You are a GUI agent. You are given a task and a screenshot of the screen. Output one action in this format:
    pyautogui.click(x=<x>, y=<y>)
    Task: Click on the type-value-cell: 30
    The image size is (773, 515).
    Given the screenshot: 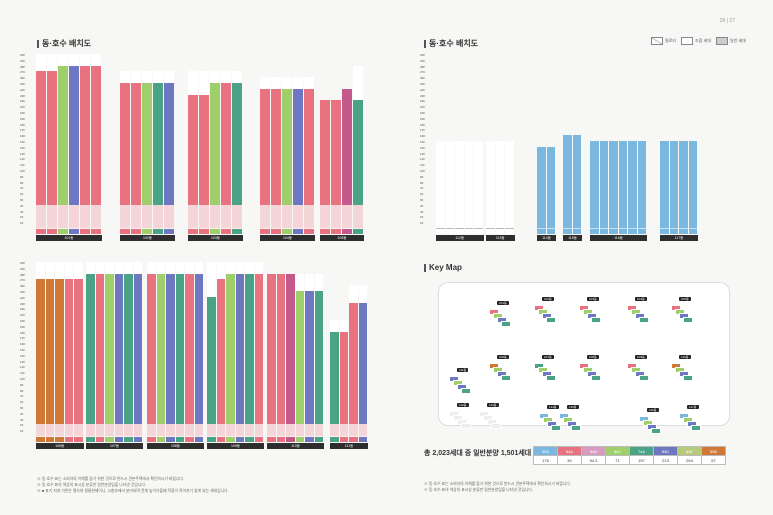 What is the action you would take?
    pyautogui.click(x=569, y=460)
    